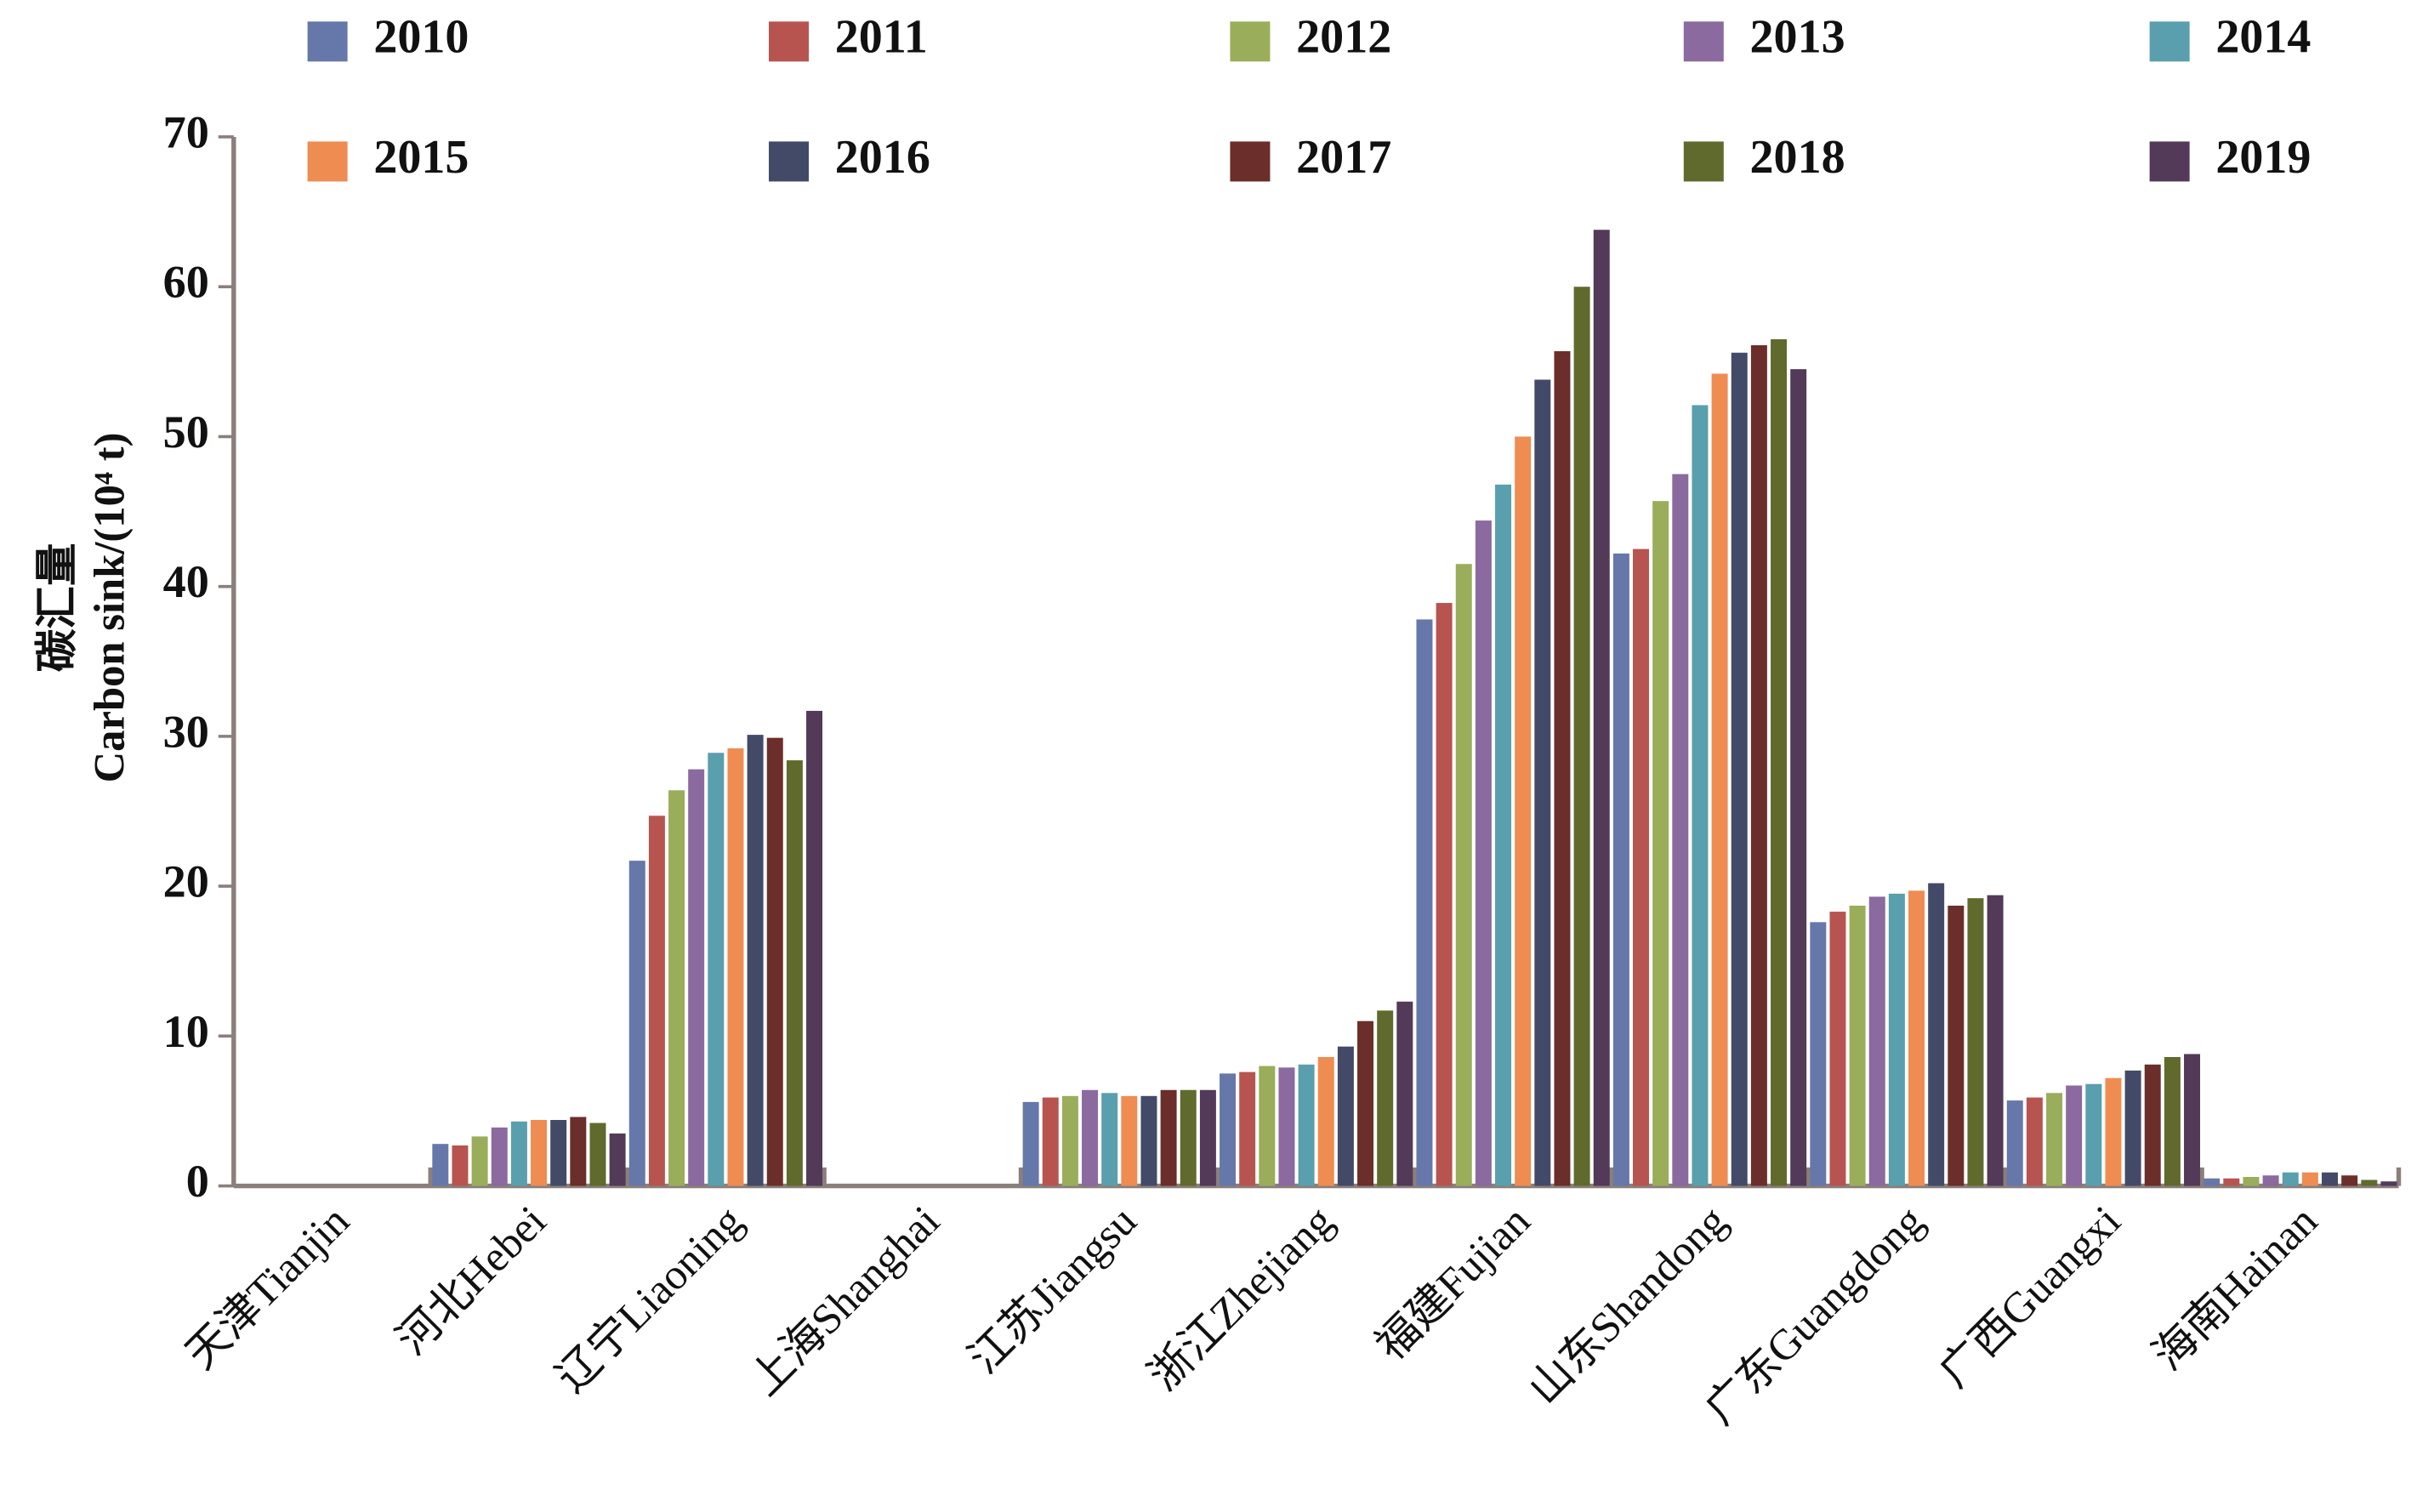 This screenshot has width=2411, height=1512. I want to click on y-axis-label: Carbon sink/(10⁴ t), so click(109, 608).